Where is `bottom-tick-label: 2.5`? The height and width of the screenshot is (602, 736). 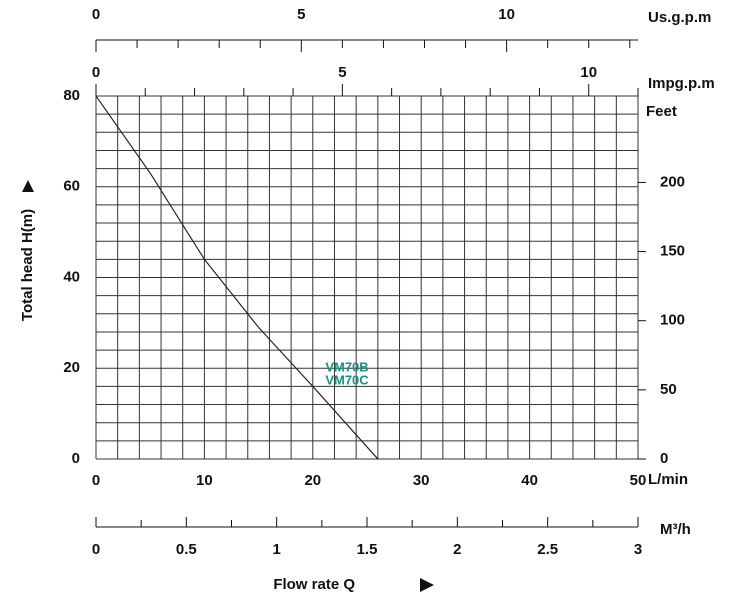 bottom-tick-label: 2.5 is located at coordinates (547, 549).